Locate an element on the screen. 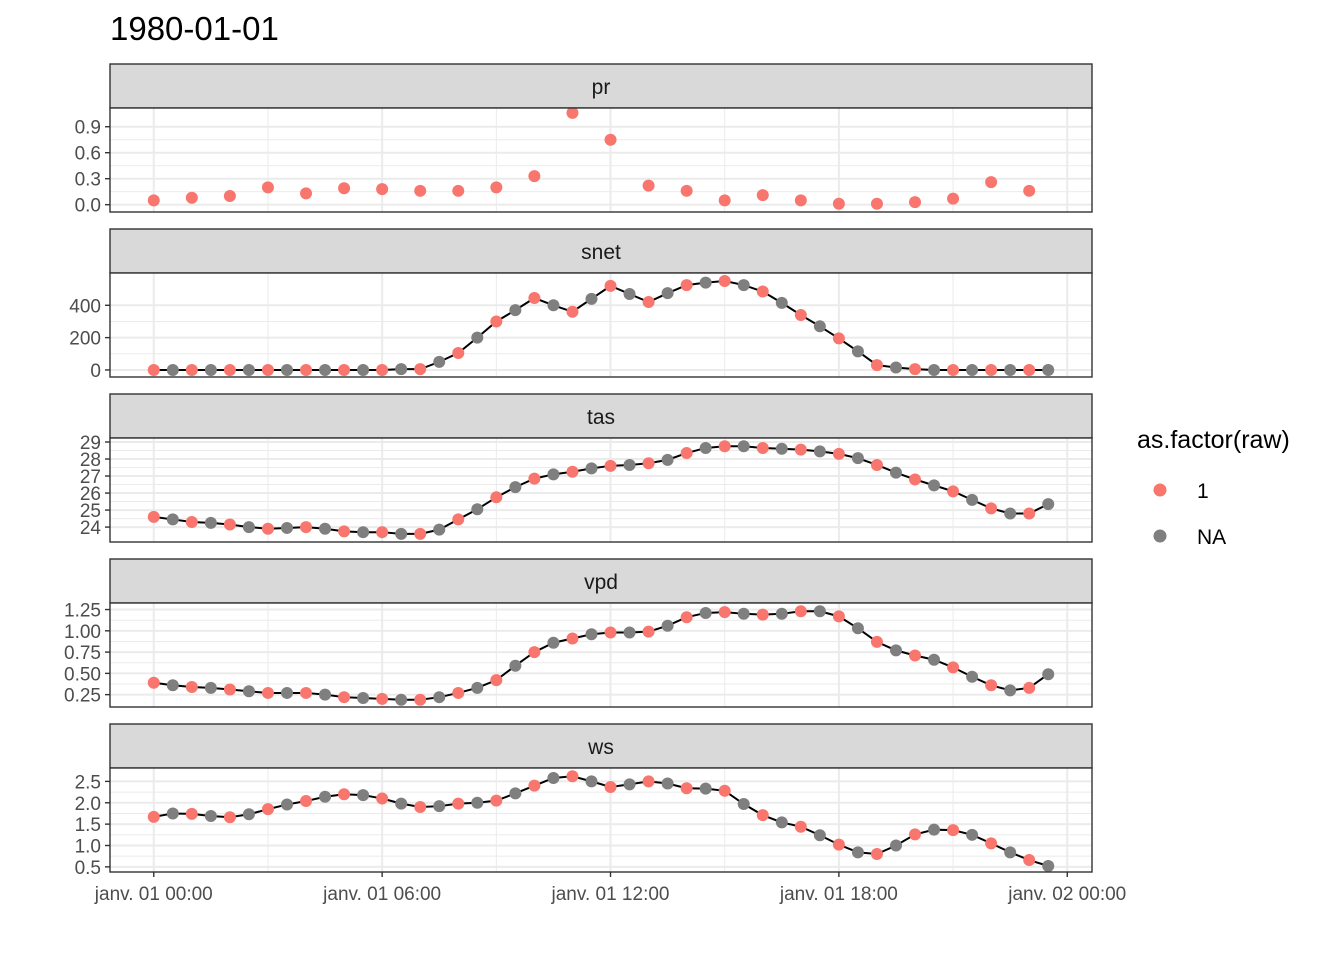  panel-bg-ws is located at coordinates (601, 820).